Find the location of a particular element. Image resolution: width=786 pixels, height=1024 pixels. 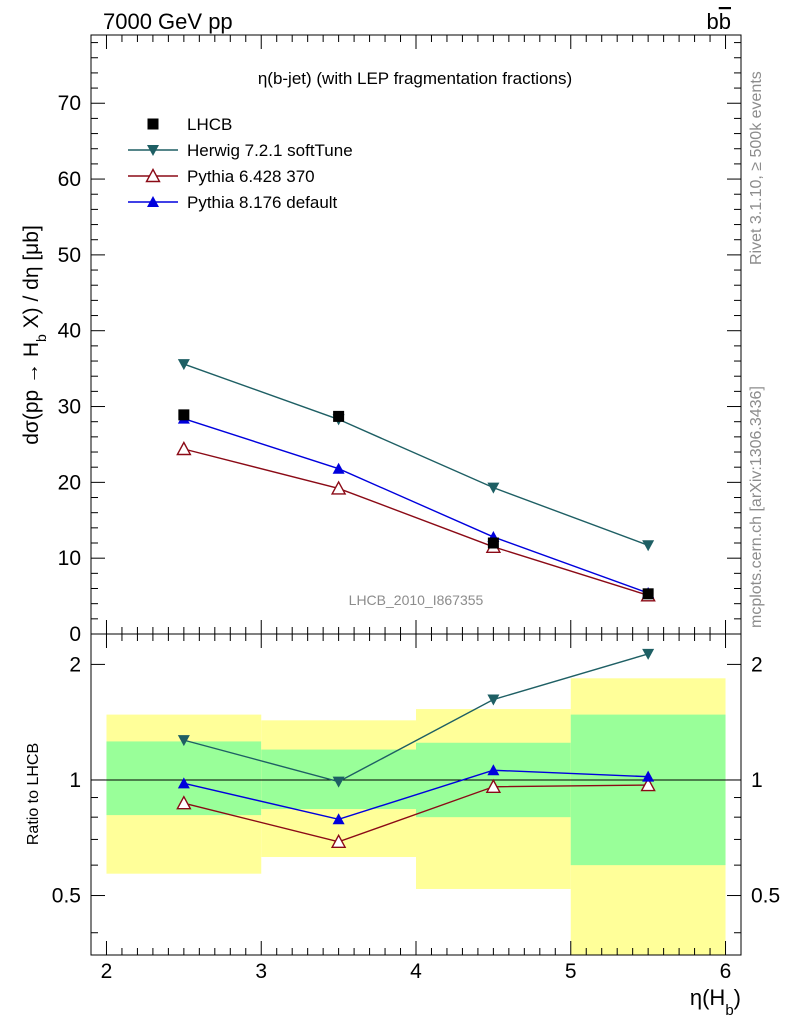

legend-item-herwig: Herwig 7.2.1 softTune is located at coordinates (240, 150).